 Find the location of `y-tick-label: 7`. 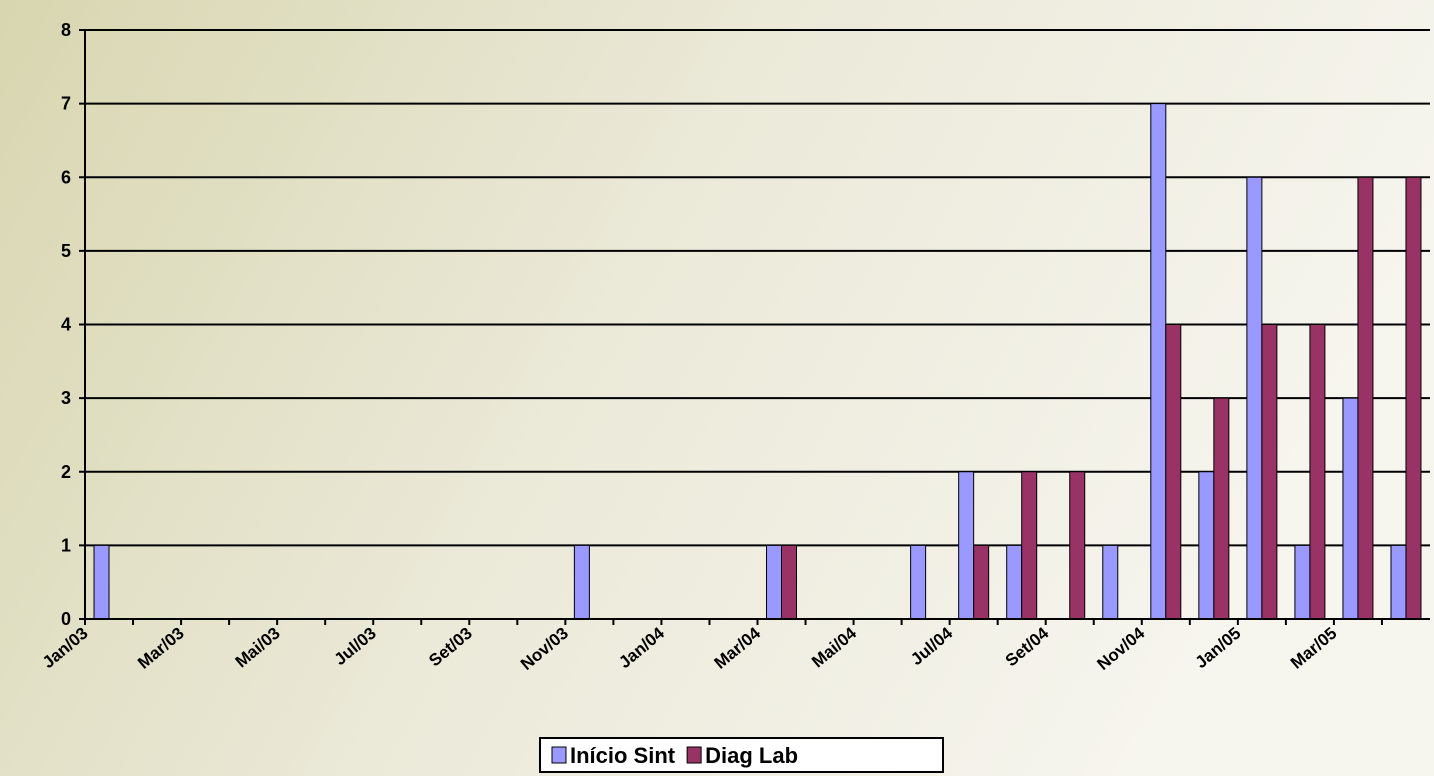

y-tick-label: 7 is located at coordinates (66, 104).